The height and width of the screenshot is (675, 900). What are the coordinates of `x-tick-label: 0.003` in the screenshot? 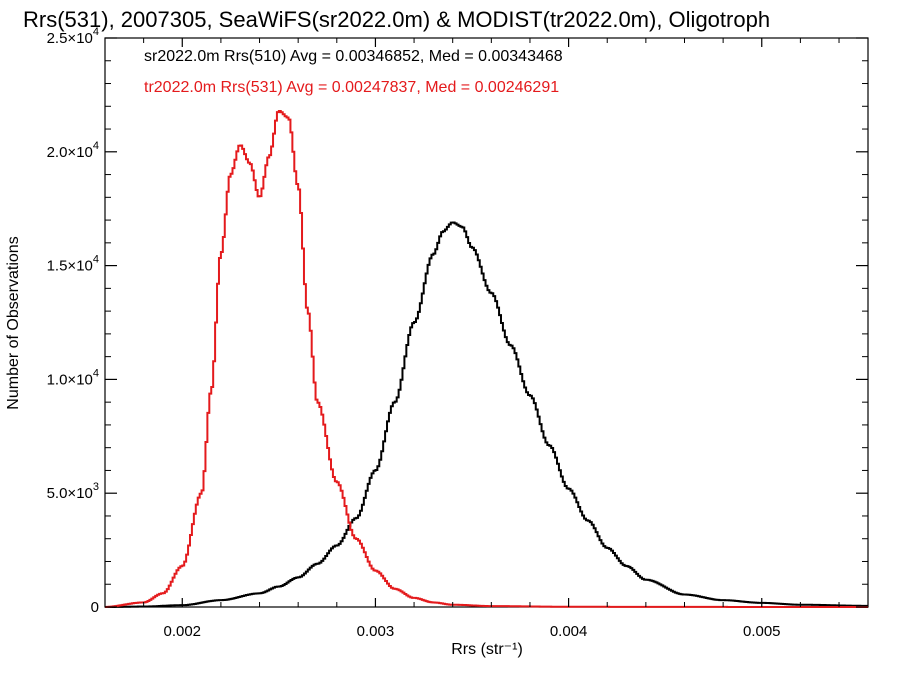 It's located at (376, 631).